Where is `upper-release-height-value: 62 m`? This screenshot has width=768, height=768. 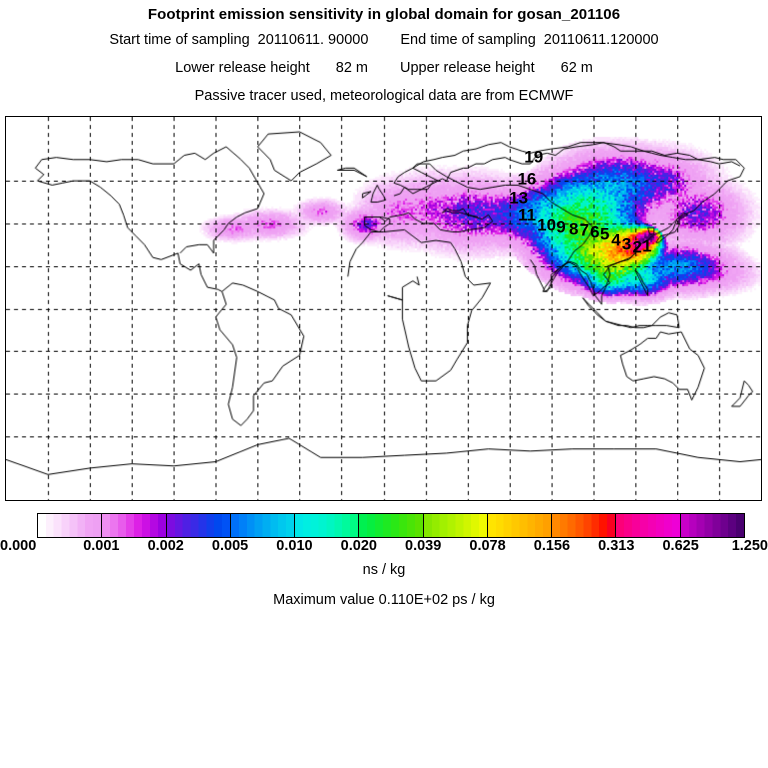
upper-release-height-value: 62 m is located at coordinates (576, 68).